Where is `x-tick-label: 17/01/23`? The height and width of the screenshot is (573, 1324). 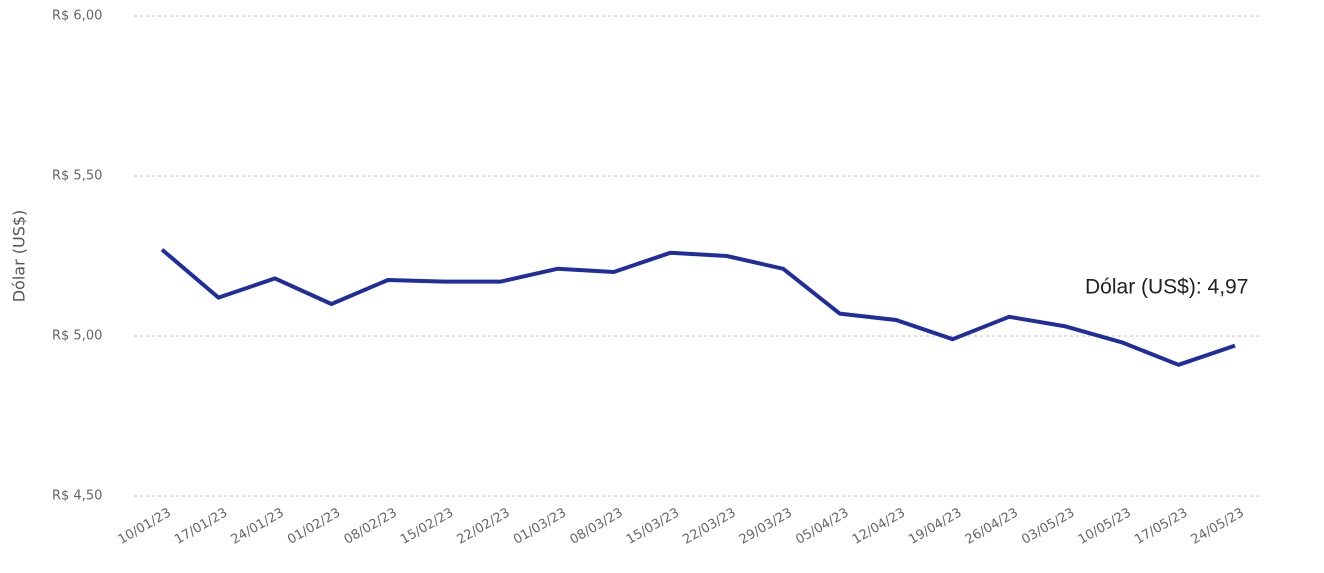
x-tick-label: 17/01/23 is located at coordinates (201, 527).